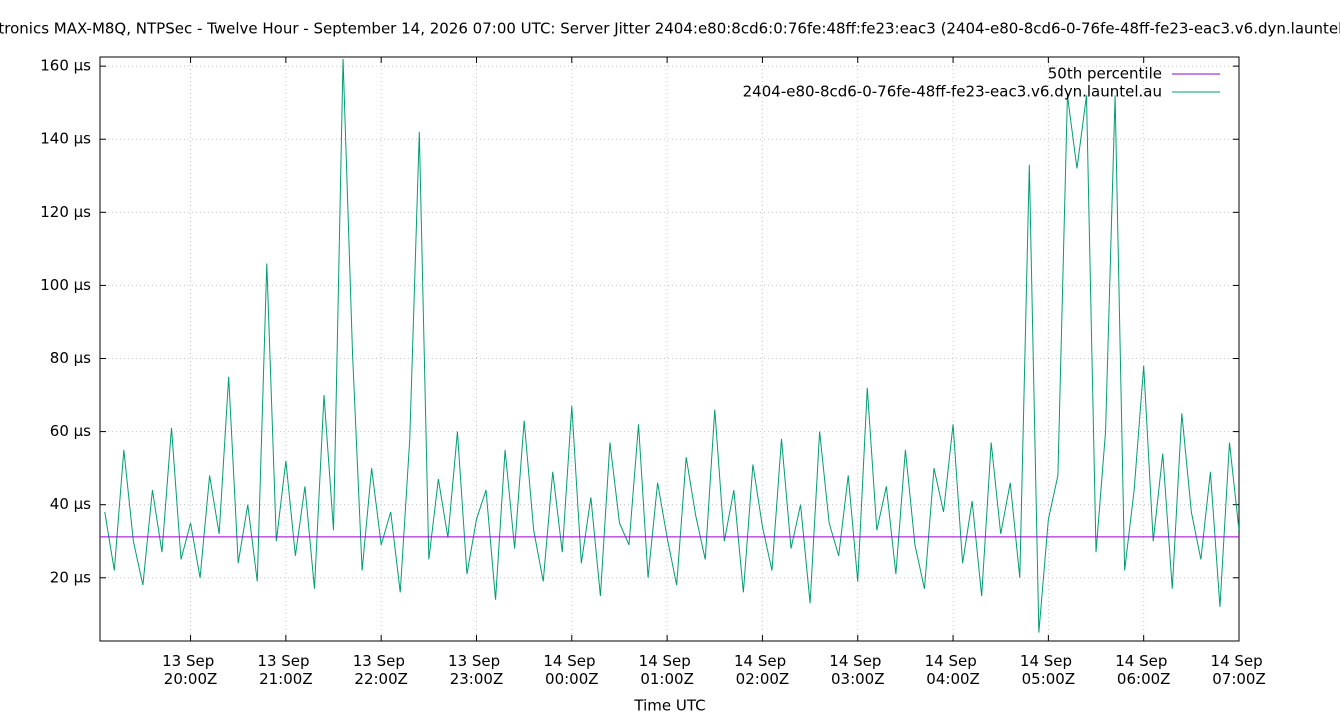  I want to click on x-tick-label: 14 Sep 02:00Z, so click(762, 670).